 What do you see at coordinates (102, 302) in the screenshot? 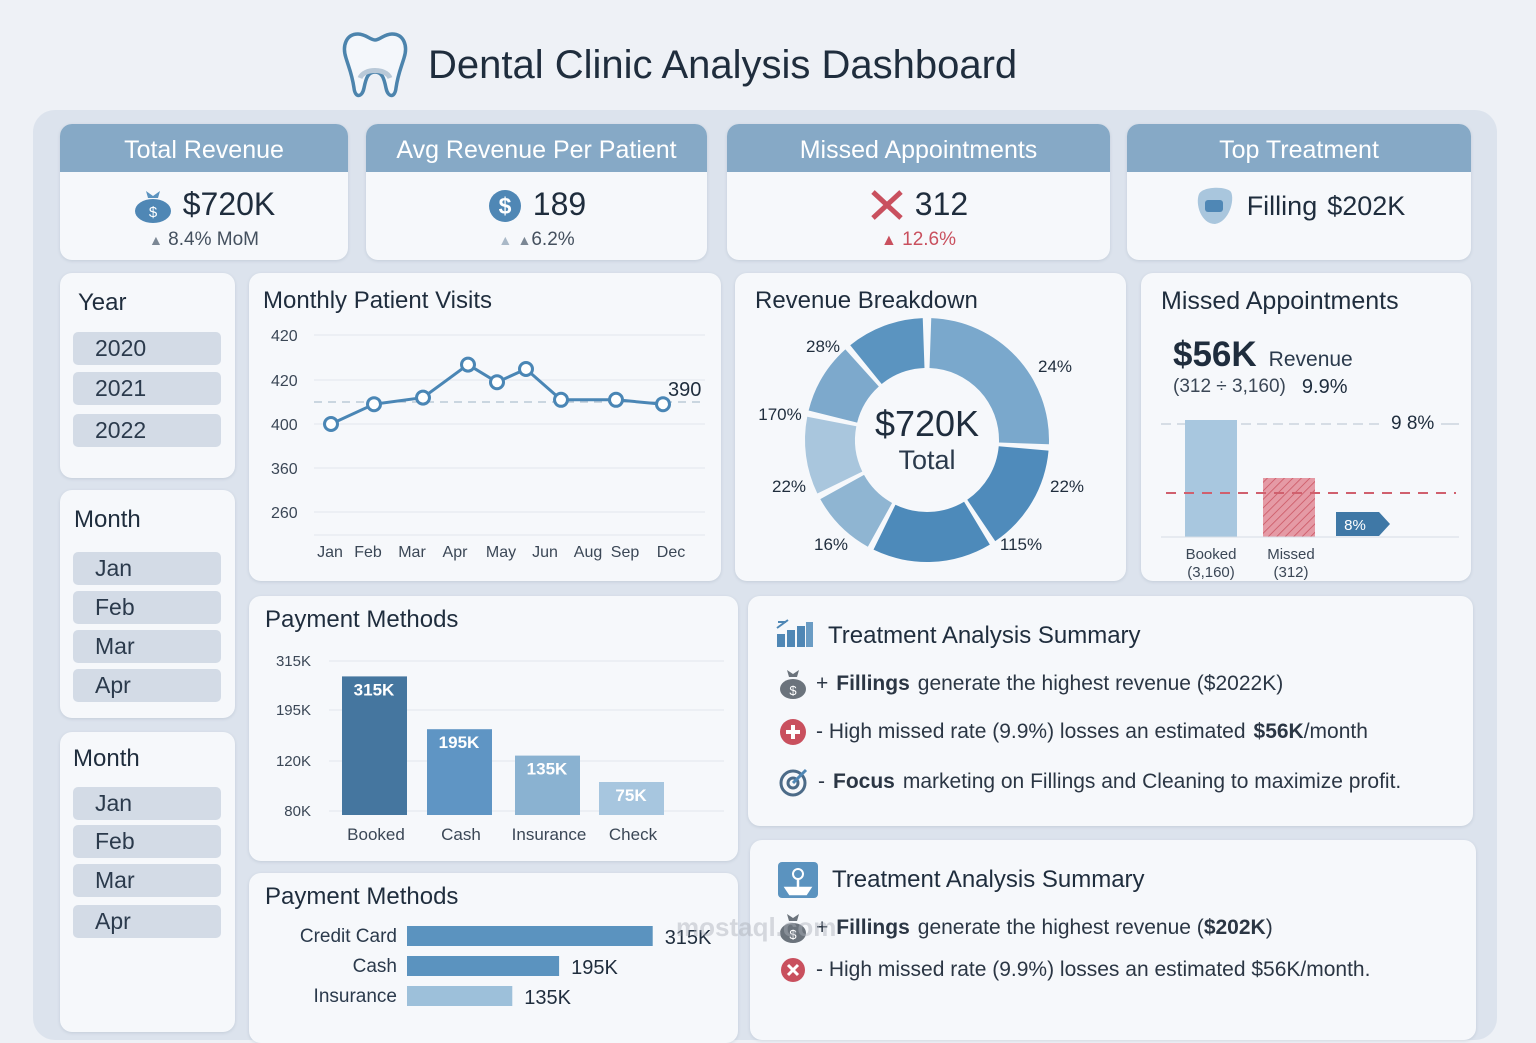
I see `filter-label: Year` at bounding box center [102, 302].